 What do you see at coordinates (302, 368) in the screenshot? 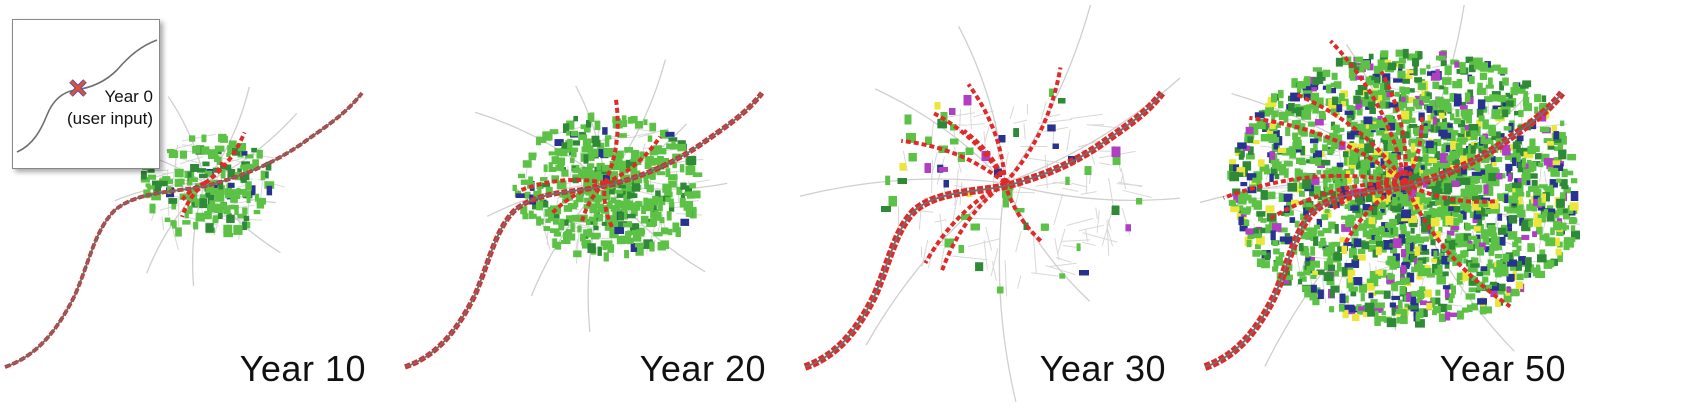
I see `year-label-10: Year 10` at bounding box center [302, 368].